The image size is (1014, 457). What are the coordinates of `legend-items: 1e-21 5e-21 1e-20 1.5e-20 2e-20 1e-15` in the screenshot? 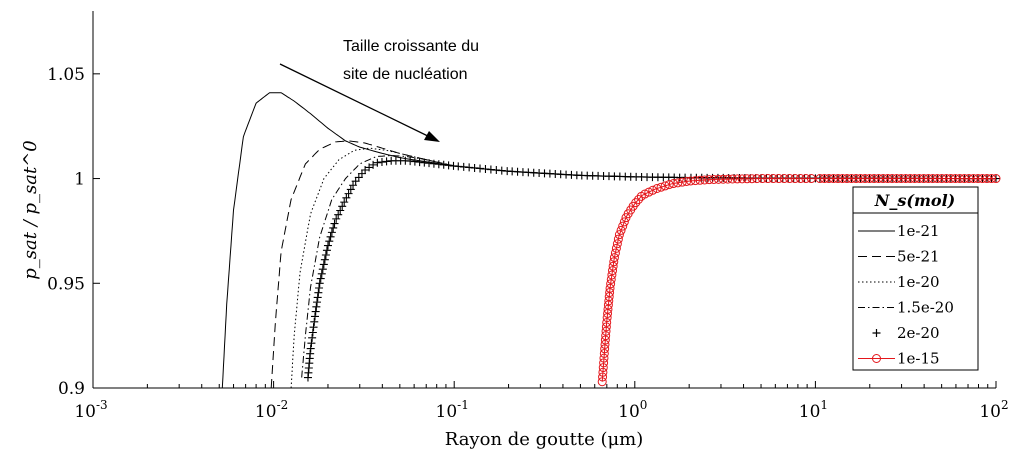 It's located at (906, 295).